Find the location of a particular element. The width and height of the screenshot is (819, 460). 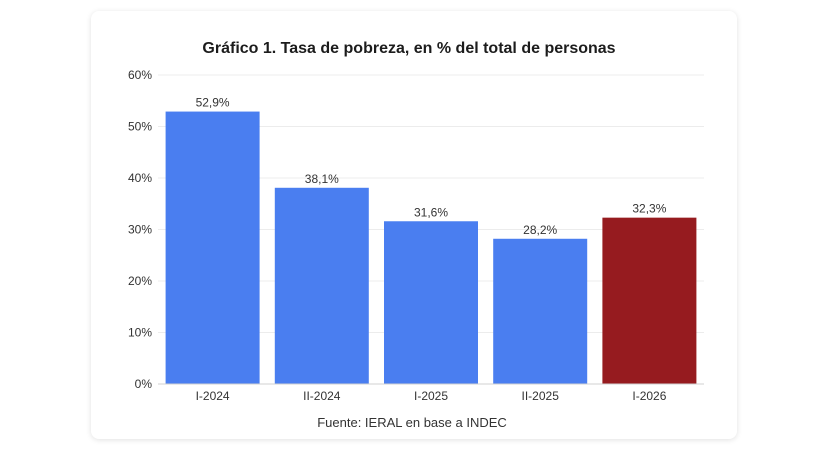

bar-i-2026 is located at coordinates (649, 300).